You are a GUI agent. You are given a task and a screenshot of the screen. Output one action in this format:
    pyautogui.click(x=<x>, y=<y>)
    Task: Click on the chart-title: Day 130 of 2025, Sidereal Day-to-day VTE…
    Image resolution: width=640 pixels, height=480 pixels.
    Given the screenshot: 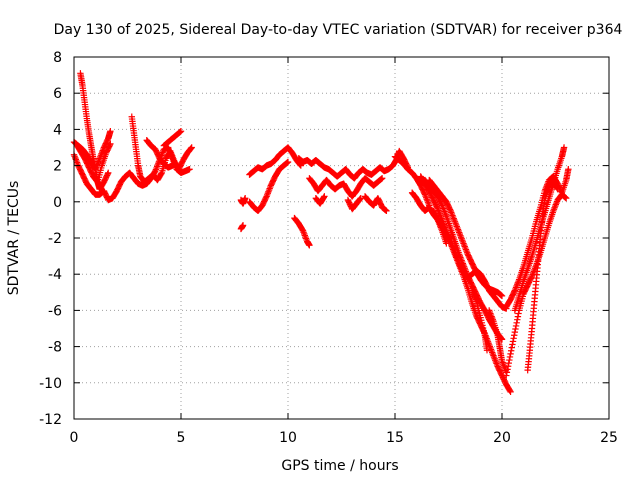 What is the action you would take?
    pyautogui.click(x=338, y=30)
    